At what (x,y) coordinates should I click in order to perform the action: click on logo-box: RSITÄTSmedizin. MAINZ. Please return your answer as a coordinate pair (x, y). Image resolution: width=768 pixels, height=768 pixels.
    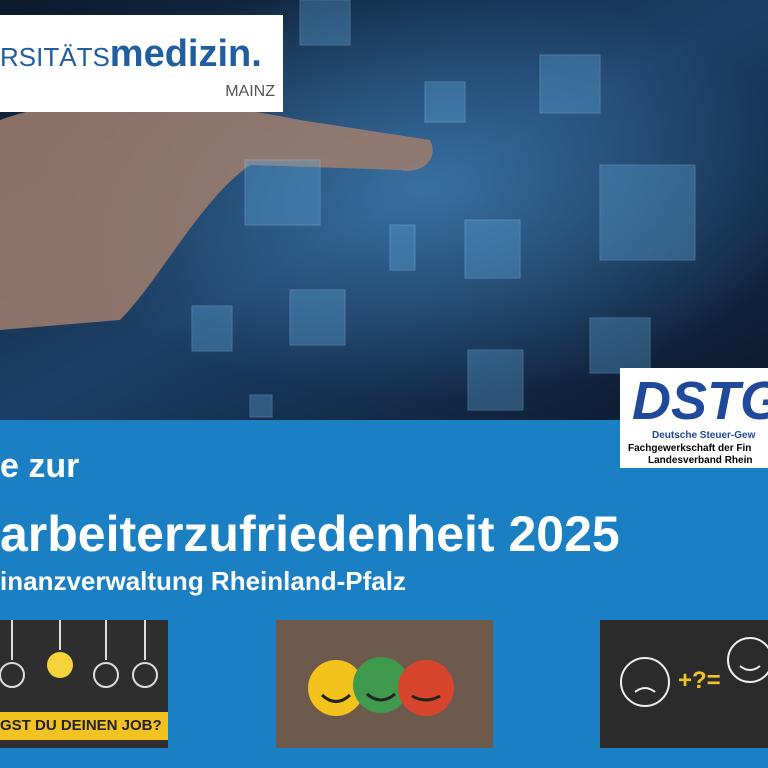
    Looking at the image, I should click on (141, 63).